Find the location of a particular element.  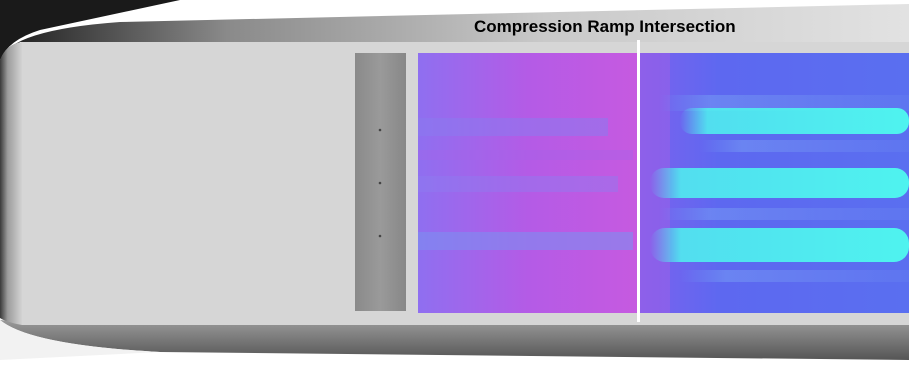

model-bottom-surface is located at coordinates (454, 340).